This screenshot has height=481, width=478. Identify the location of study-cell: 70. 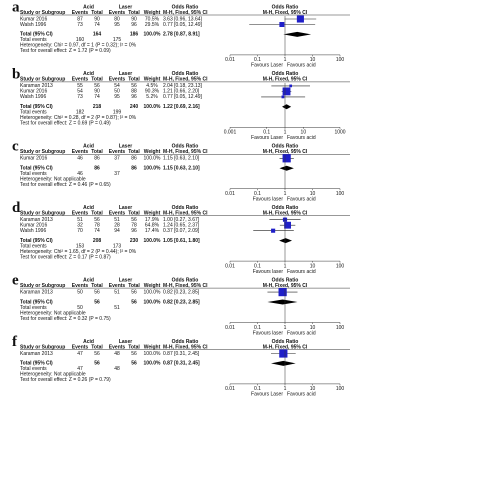
(80, 231).